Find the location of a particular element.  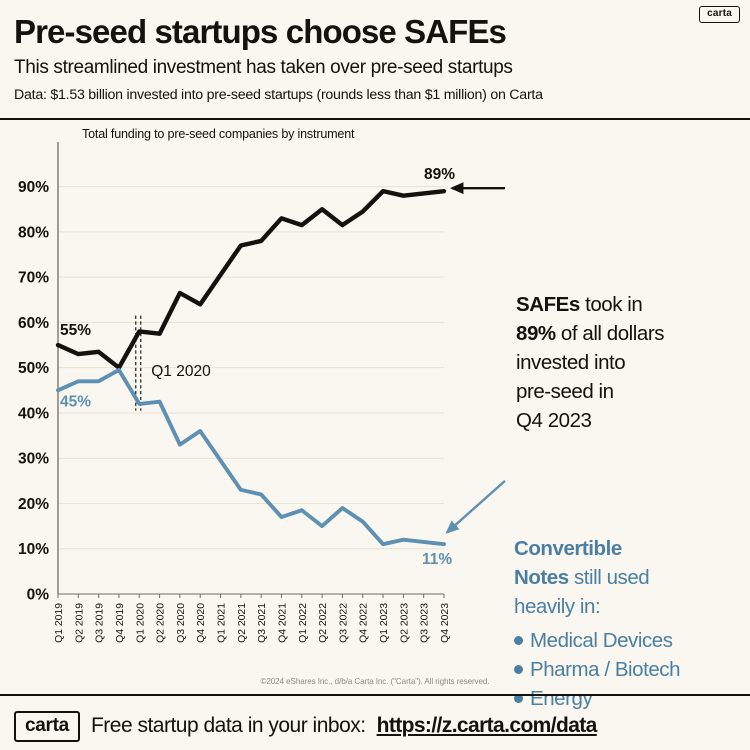

x-axis-tick-label: Q3 2021 is located at coordinates (262, 623).